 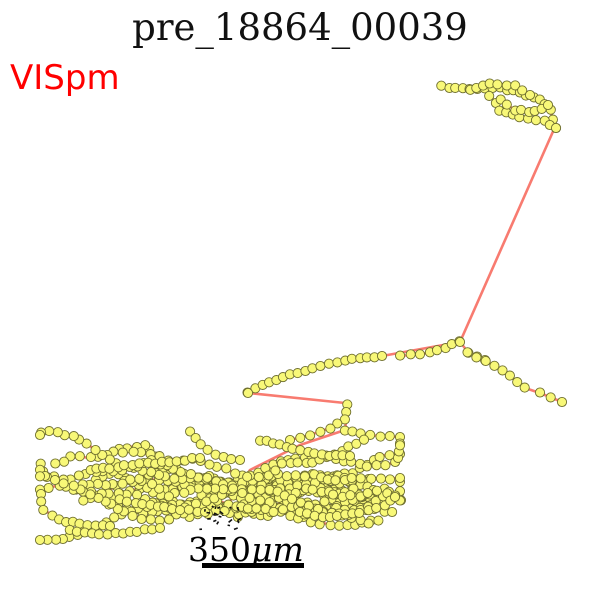 I want to click on figure-title: pre_18864_00039, so click(x=300, y=27).